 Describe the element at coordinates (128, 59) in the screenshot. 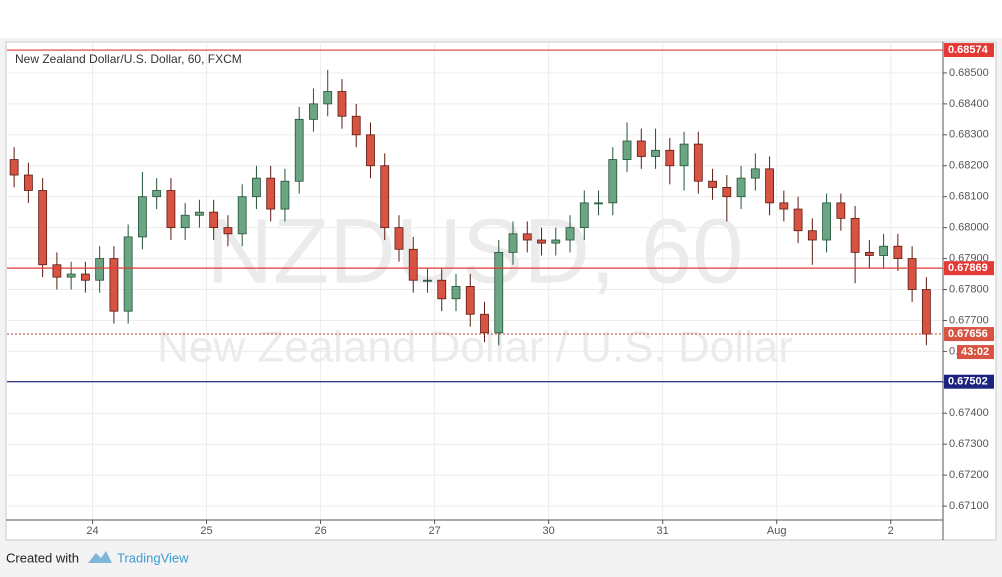

I see `chart-title: New Zealand Dollar/U.S. Dollar, 60, FXCM` at that location.